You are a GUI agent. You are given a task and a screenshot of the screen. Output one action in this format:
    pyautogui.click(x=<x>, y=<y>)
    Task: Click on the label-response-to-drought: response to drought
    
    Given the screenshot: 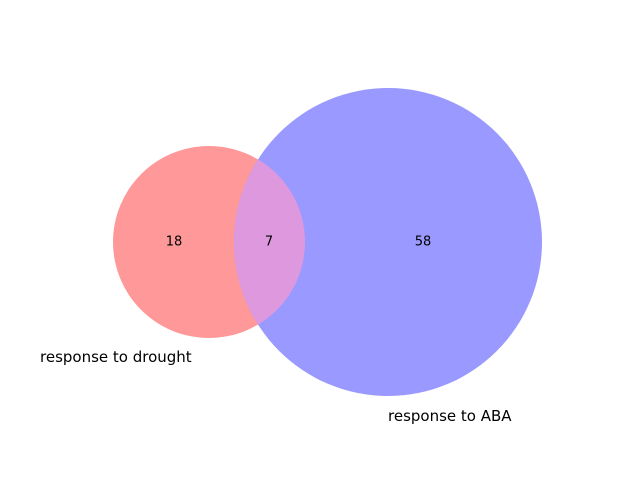 What is the action you would take?
    pyautogui.click(x=116, y=357)
    